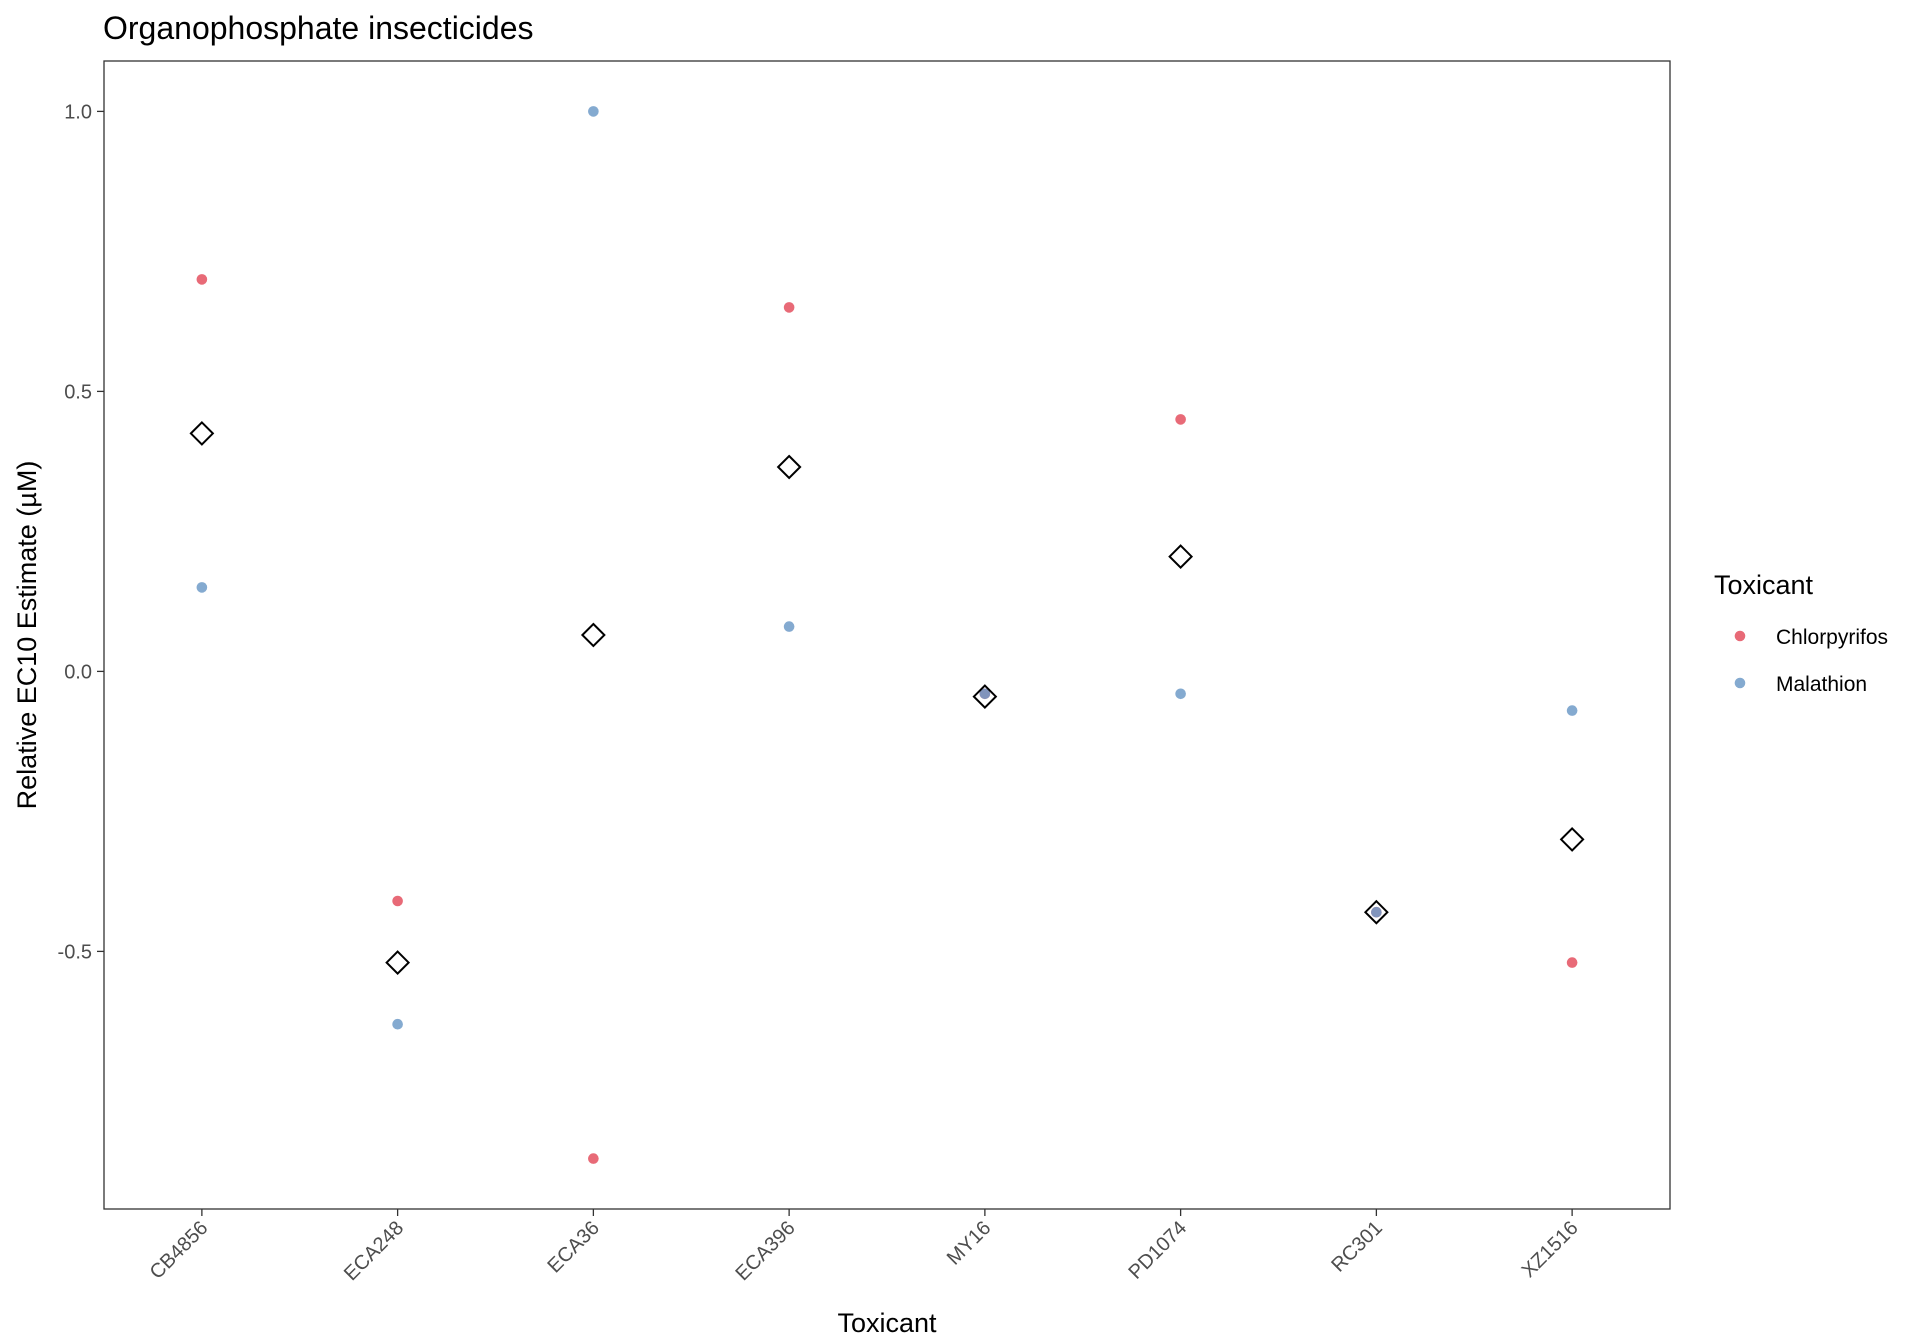 This screenshot has width=1920, height=1344. I want to click on point-malathion-rc301, so click(1376, 912).